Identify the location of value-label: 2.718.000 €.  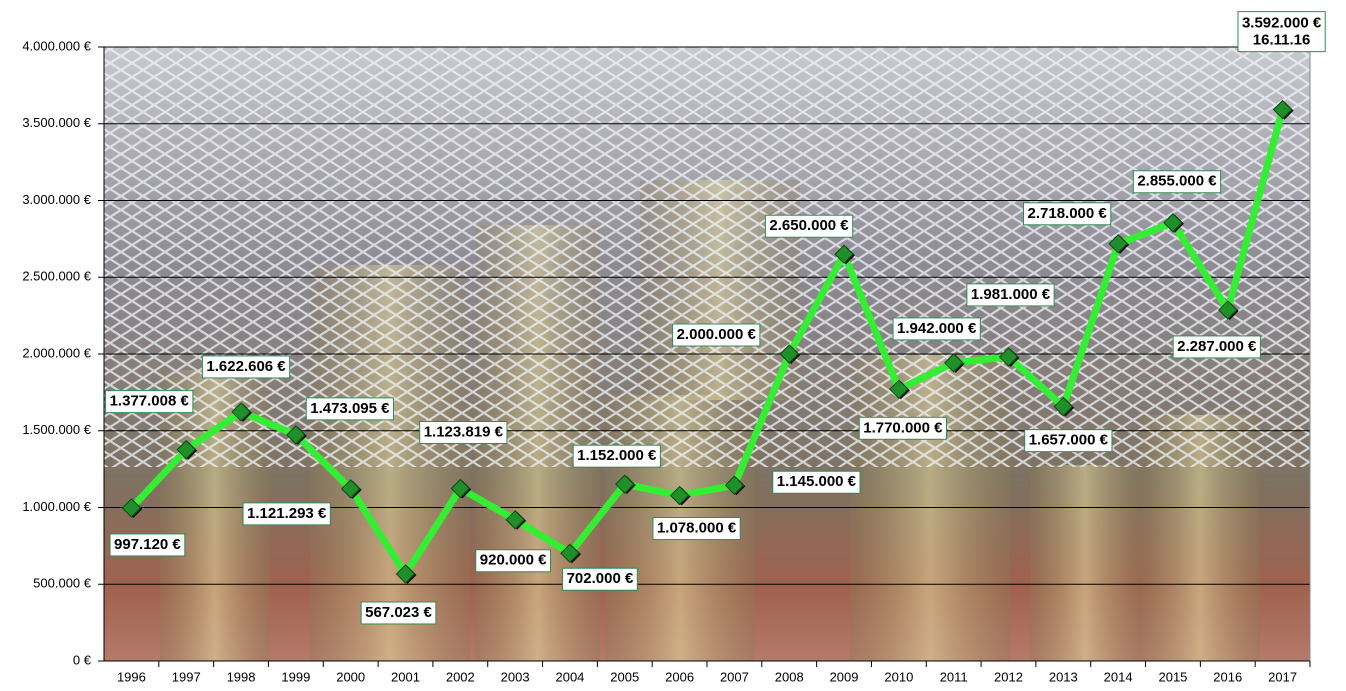
(1068, 213).